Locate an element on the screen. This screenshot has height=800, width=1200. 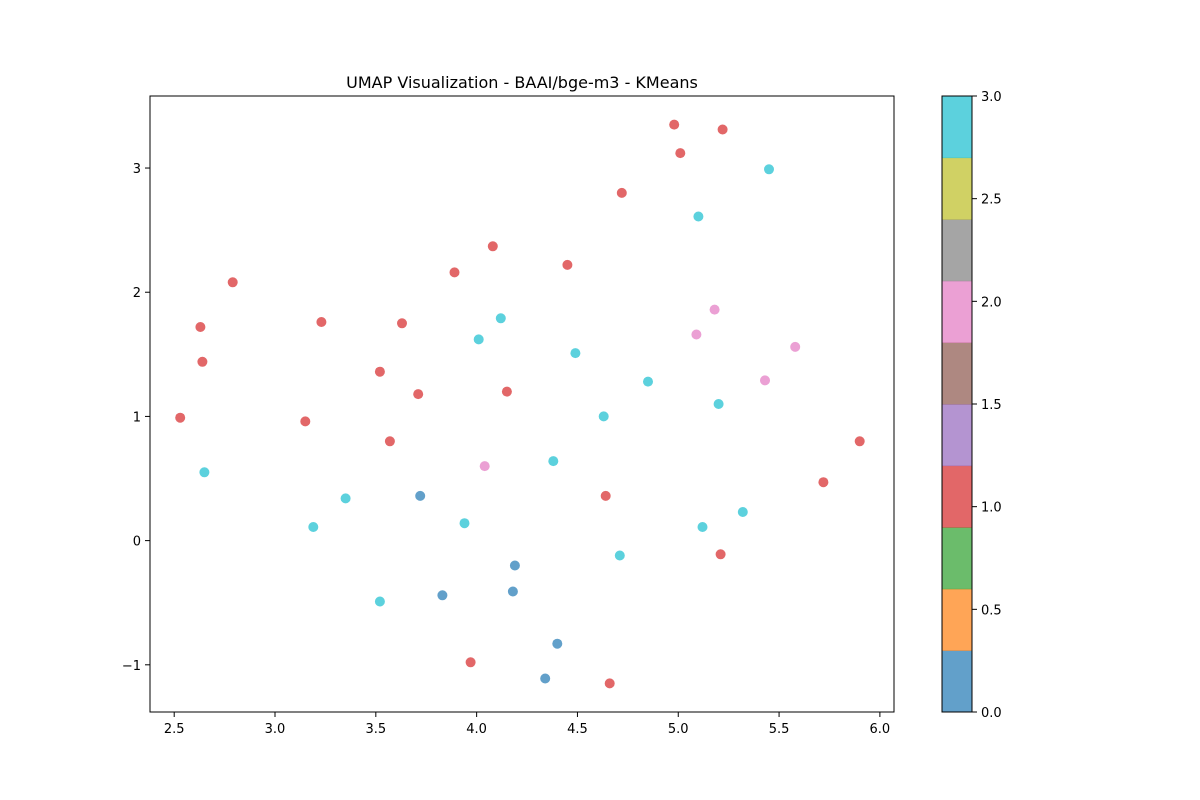
y-tick-label: 0 is located at coordinates (137, 542).